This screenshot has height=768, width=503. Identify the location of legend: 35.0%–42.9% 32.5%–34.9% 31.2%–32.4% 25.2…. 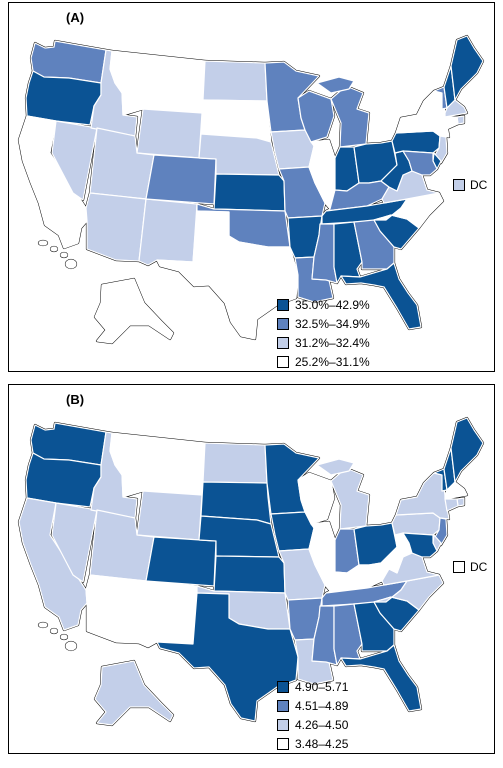
(323, 333).